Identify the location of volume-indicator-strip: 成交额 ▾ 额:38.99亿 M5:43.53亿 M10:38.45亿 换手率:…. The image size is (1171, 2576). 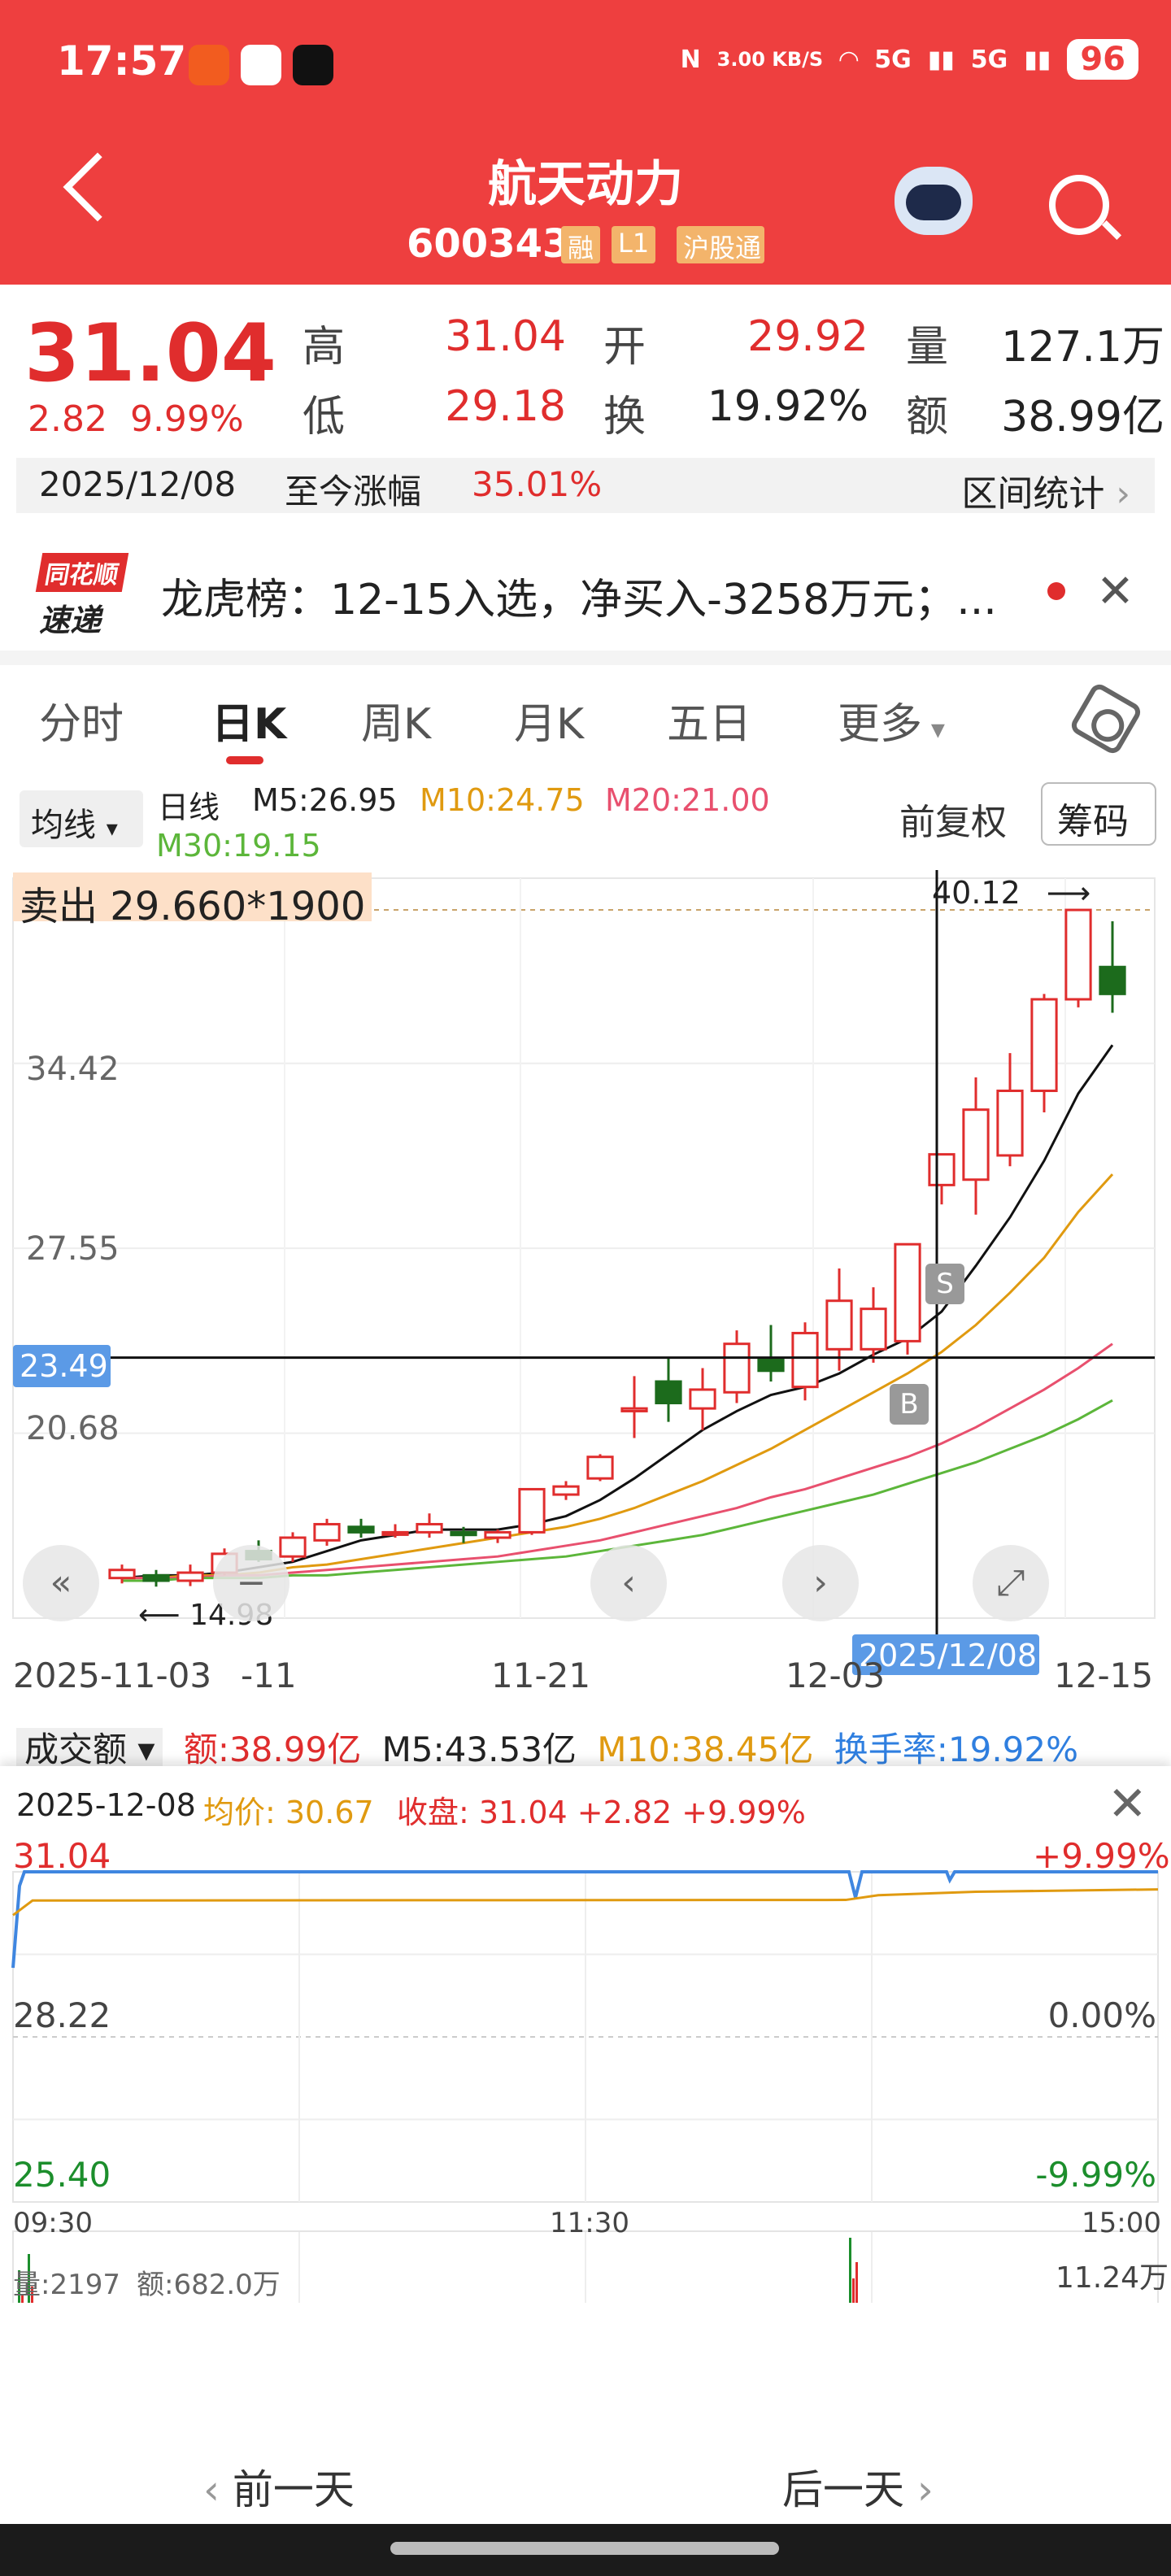
(585, 1747).